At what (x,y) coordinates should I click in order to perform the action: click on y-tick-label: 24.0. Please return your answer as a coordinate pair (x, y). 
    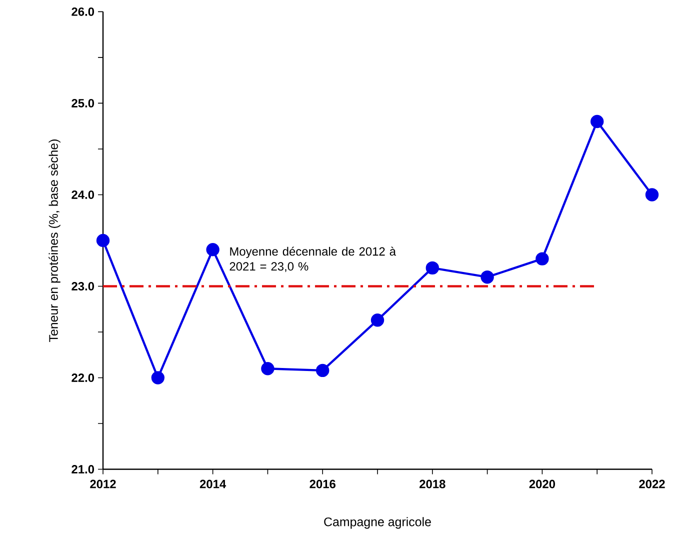
    Looking at the image, I should click on (83, 194).